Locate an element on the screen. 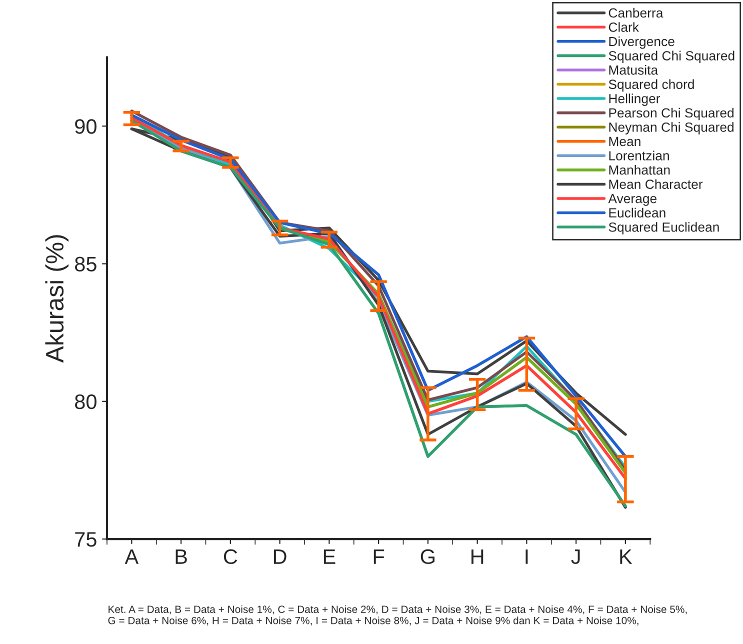 This screenshot has width=743, height=644. x-tick-label: A is located at coordinates (131, 557).